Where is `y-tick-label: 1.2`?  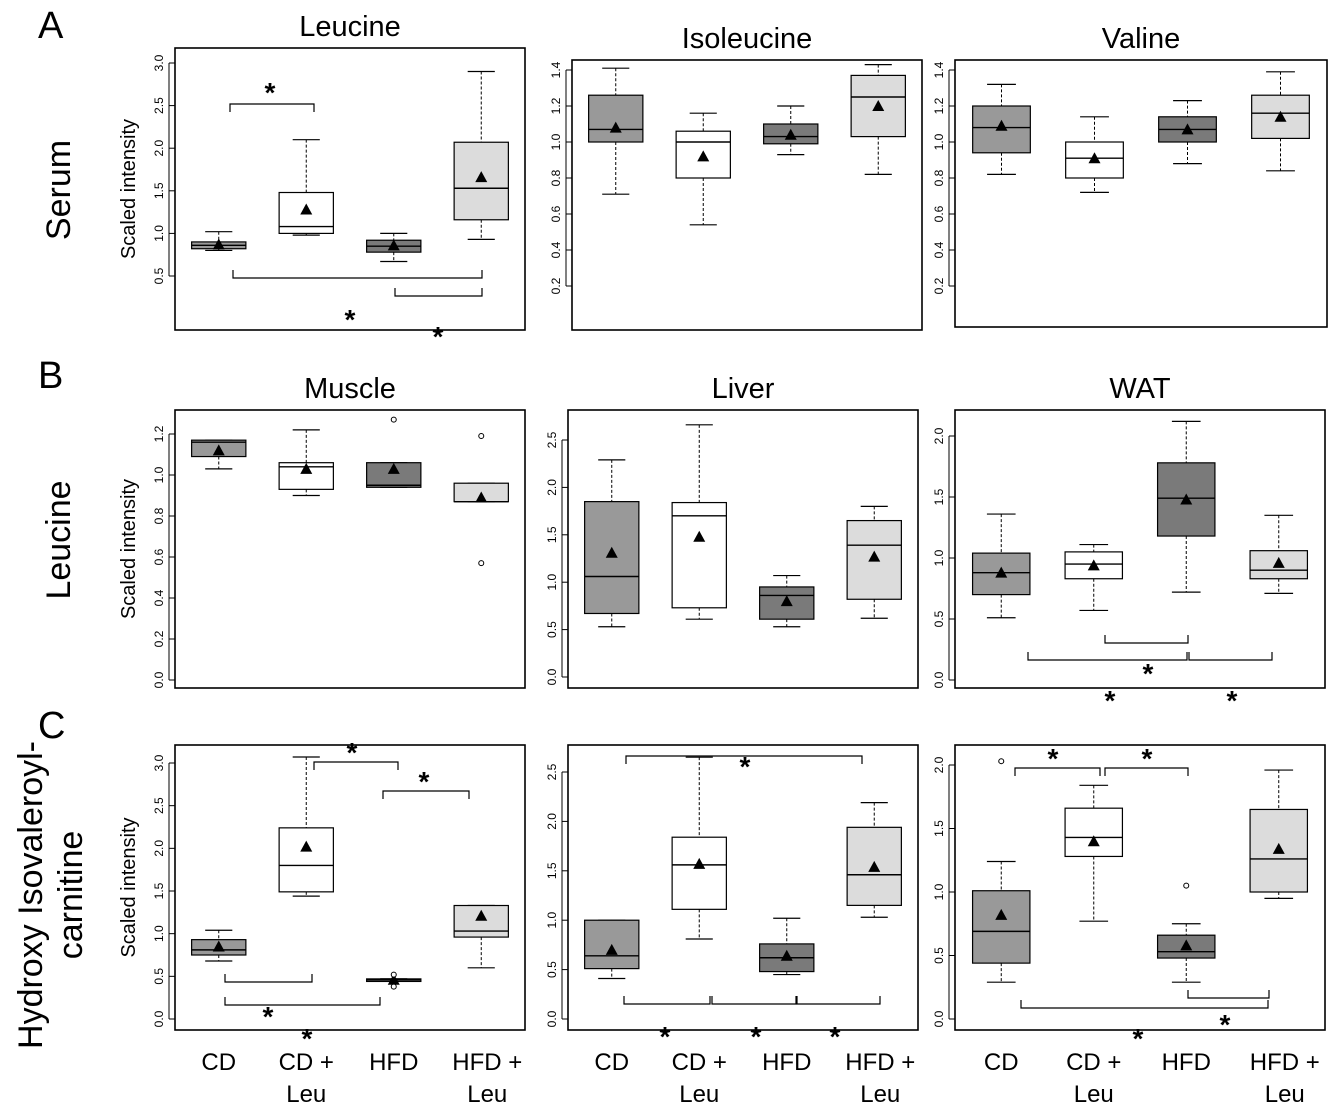
y-tick-label: 1.2 is located at coordinates (159, 433).